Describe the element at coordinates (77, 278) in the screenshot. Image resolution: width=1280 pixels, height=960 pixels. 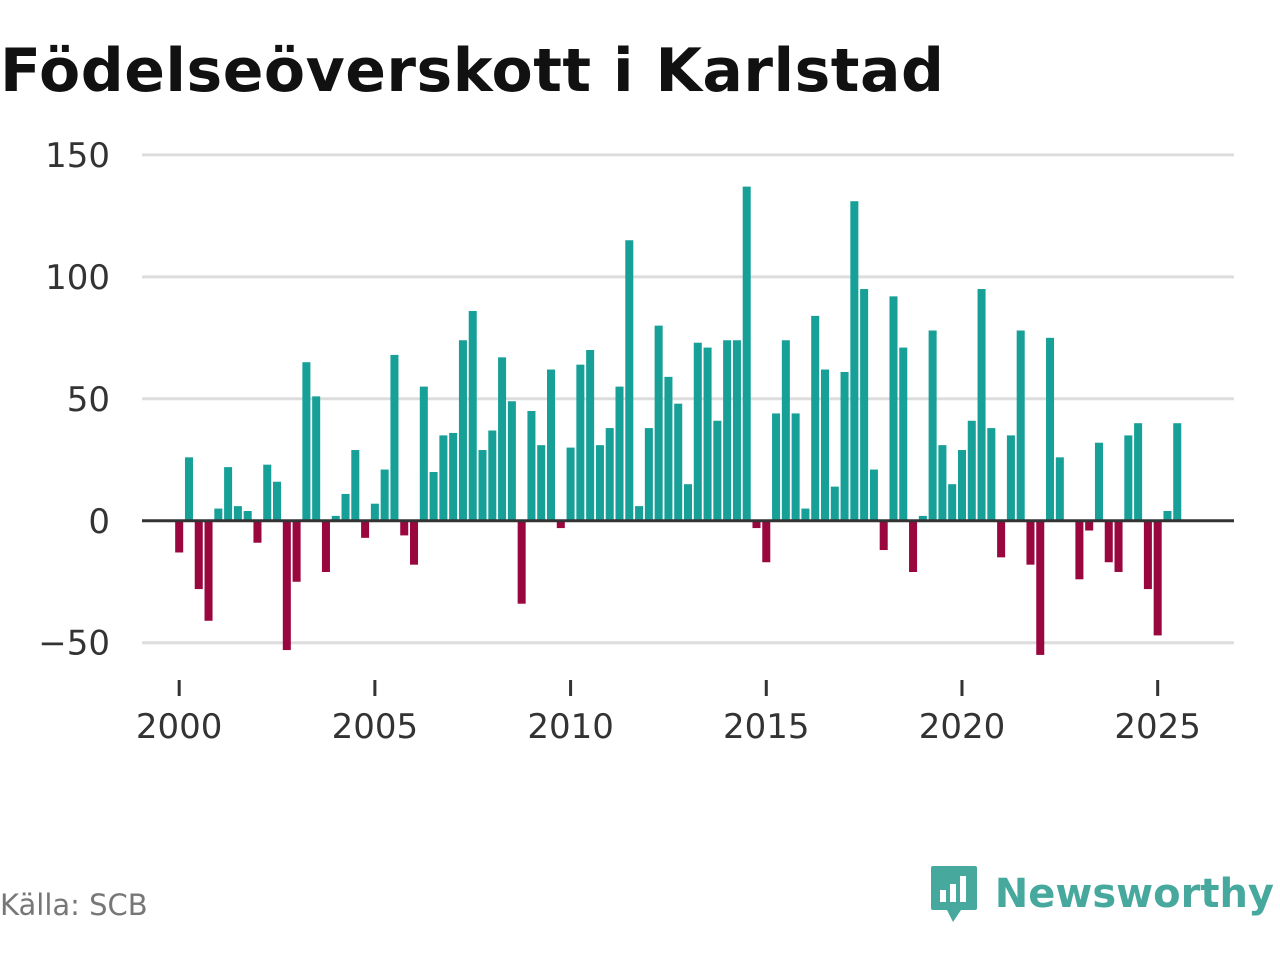
I see `y-tick-label: 100` at that location.